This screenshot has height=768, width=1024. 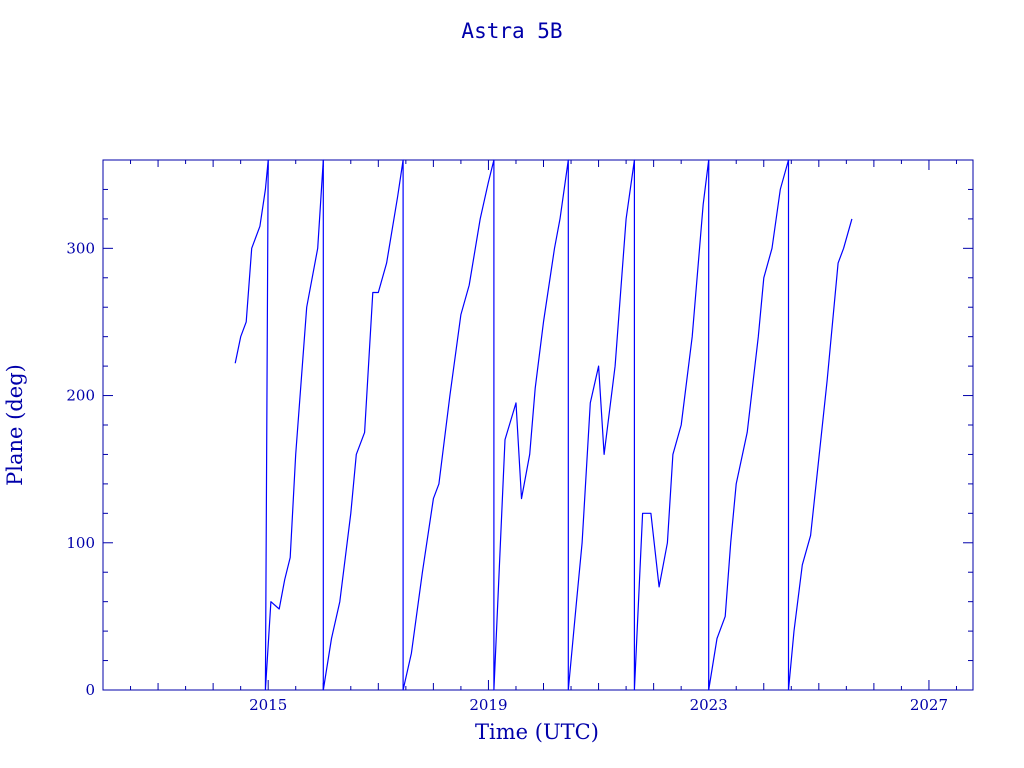 What do you see at coordinates (80, 248) in the screenshot?
I see `y-tick-label: 300` at bounding box center [80, 248].